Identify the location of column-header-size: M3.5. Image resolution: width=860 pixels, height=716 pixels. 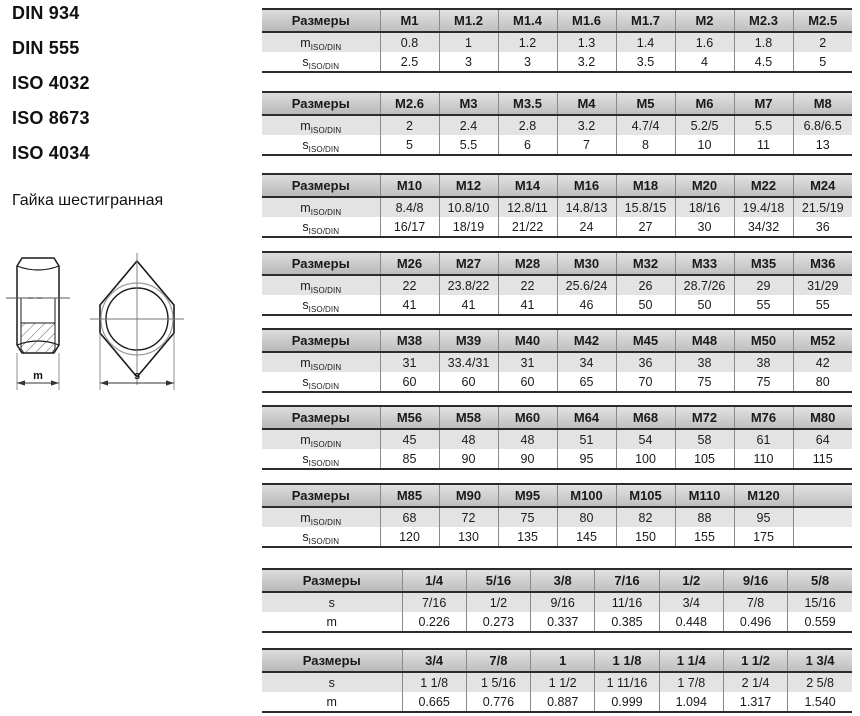
(527, 103).